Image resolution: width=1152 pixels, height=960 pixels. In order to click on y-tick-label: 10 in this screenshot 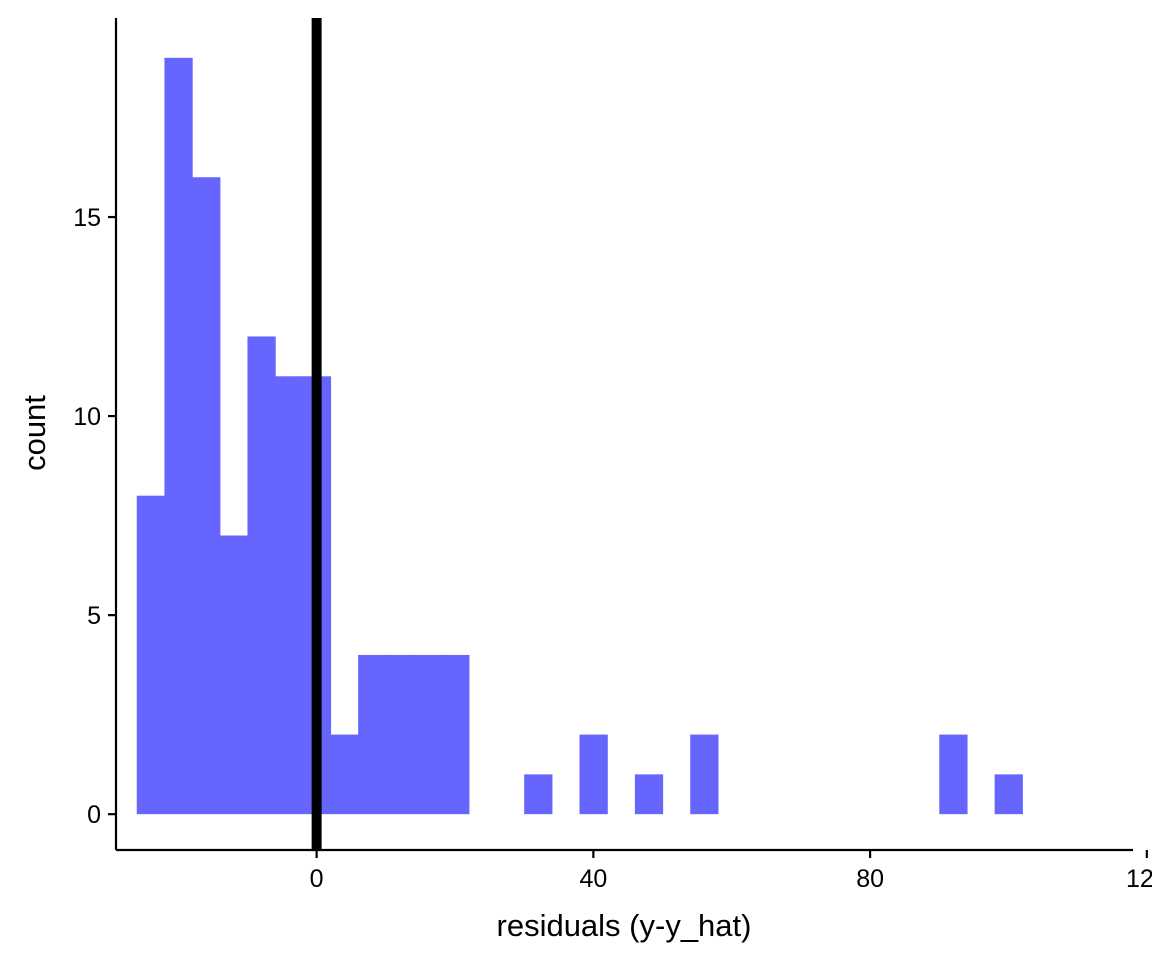, I will do `click(87, 417)`.